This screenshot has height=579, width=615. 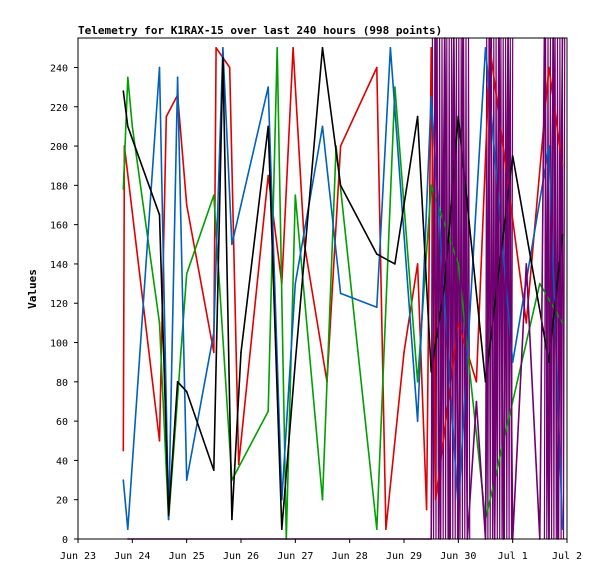 What do you see at coordinates (65, 540) in the screenshot?
I see `y-tick-label: 0` at bounding box center [65, 540].